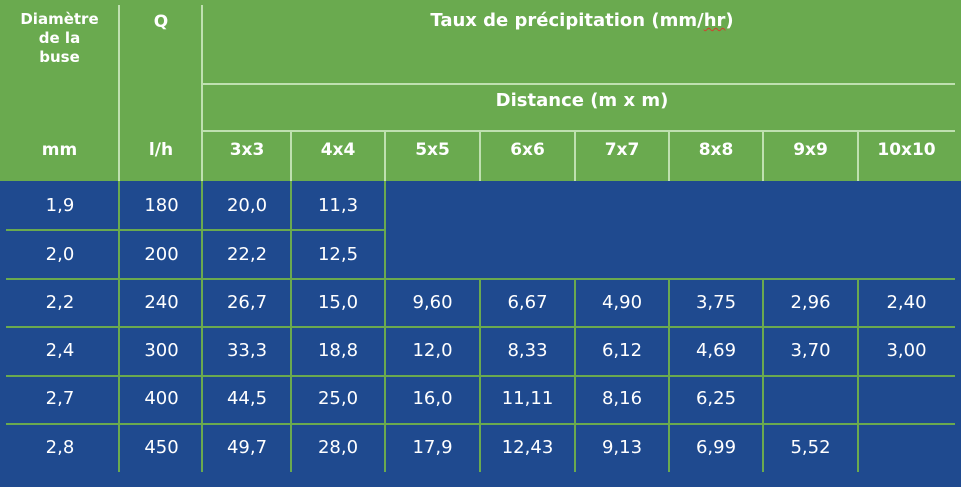 This screenshot has height=487, width=961. Describe the element at coordinates (622, 447) in the screenshot. I see `rate-cell: 9,13` at that location.